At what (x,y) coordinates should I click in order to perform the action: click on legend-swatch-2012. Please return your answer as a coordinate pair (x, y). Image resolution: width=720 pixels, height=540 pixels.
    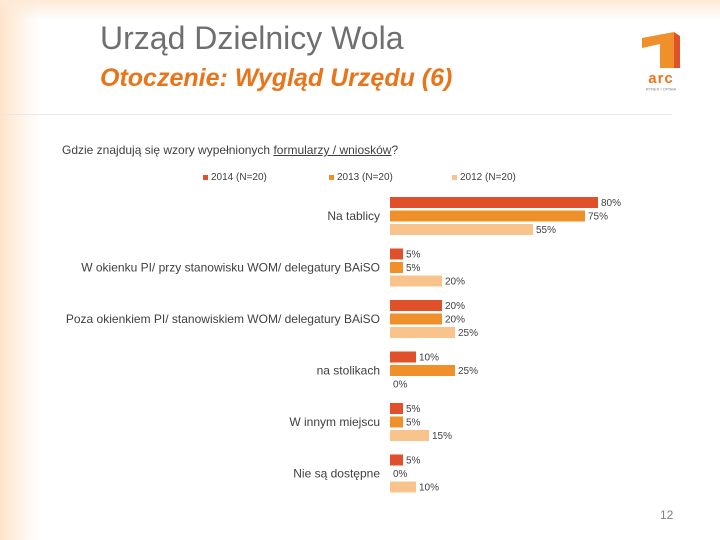
    Looking at the image, I should click on (454, 177).